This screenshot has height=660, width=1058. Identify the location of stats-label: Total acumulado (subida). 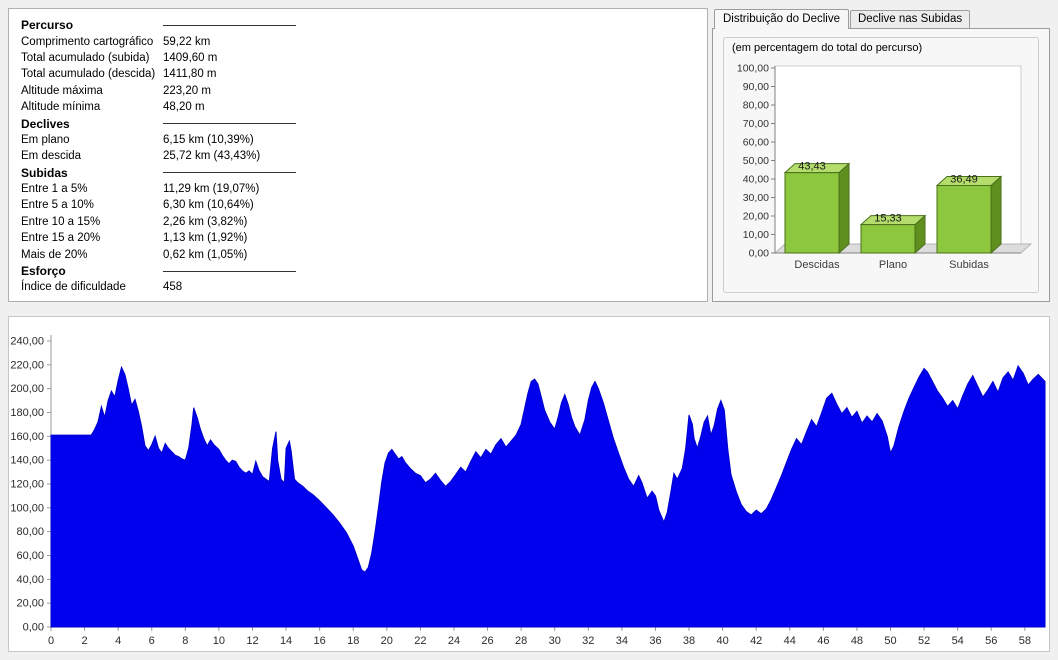
(85, 57).